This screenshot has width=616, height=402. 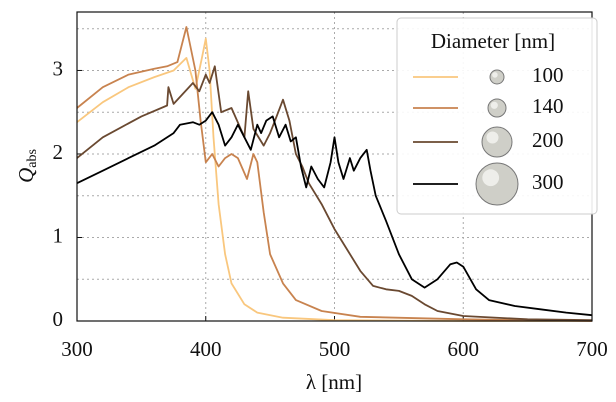 I want to click on x-tick-label: 500, so click(x=335, y=349).